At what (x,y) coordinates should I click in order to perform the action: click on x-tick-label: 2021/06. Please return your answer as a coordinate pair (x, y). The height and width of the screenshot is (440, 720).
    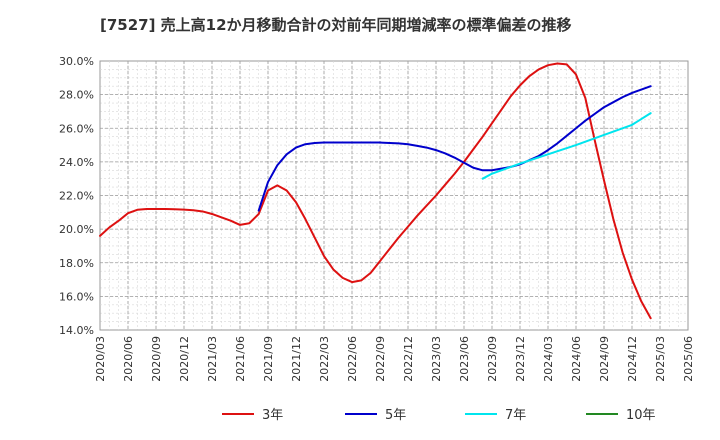
    Looking at the image, I should click on (240, 359).